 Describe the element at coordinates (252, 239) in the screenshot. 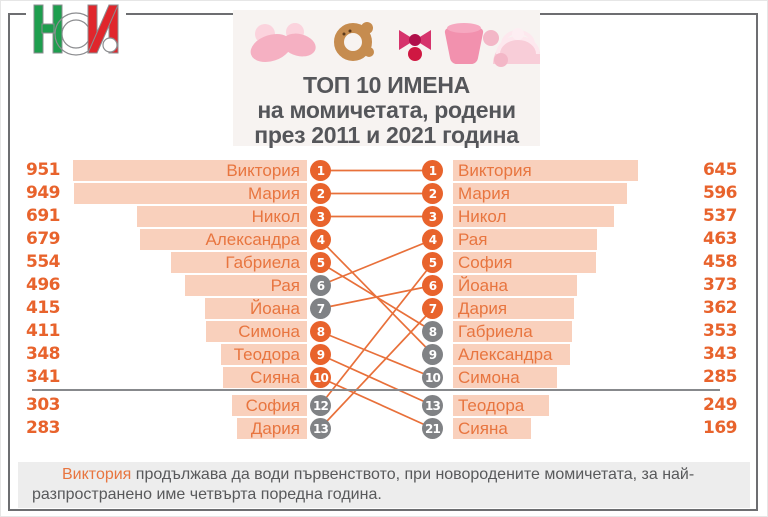

I see `name-label-2011: Александра` at that location.